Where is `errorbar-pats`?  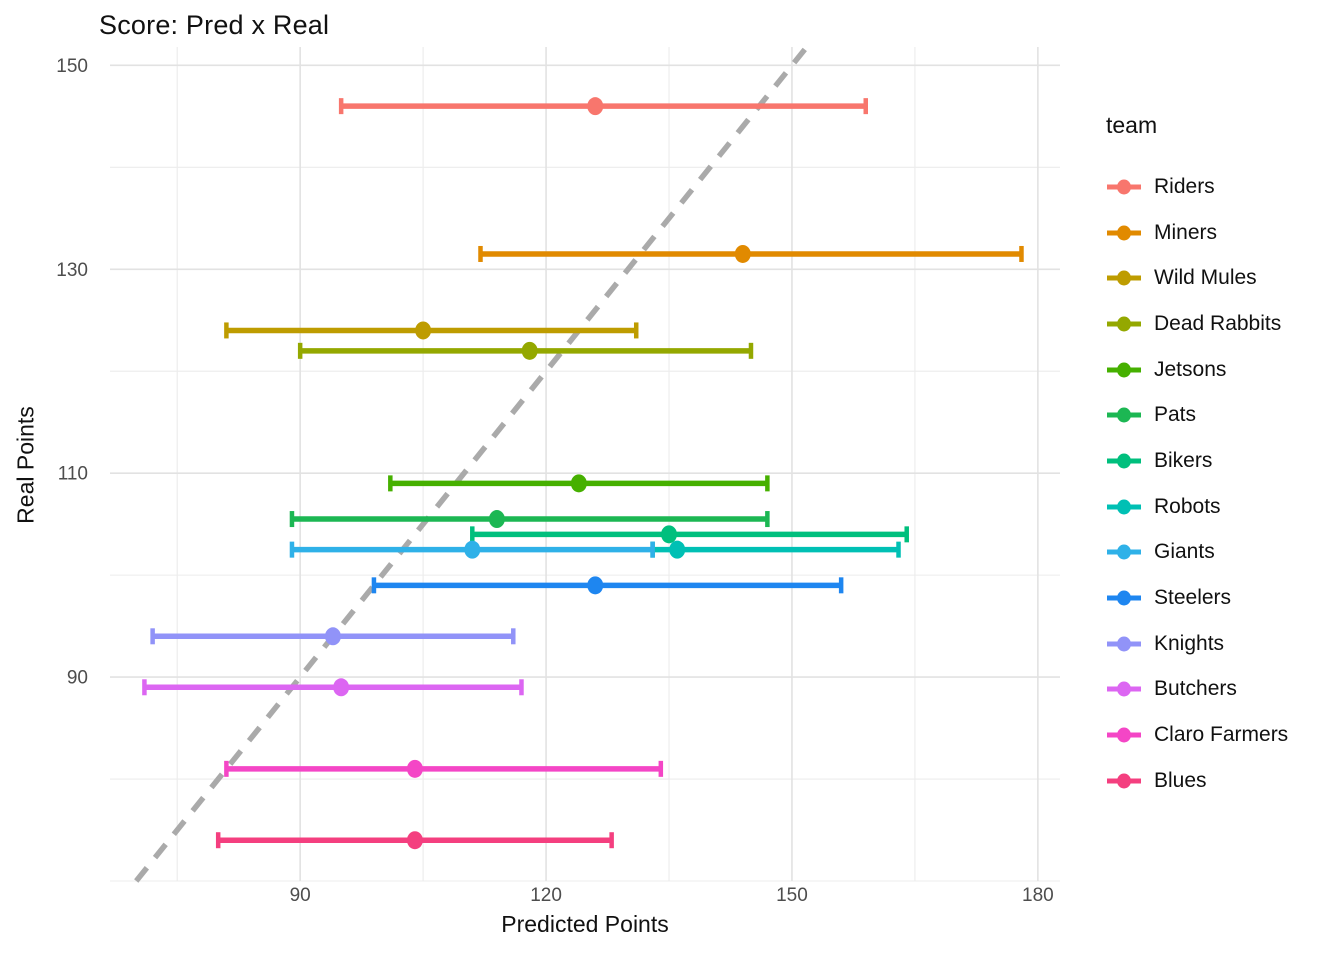
errorbar-pats is located at coordinates (529, 519).